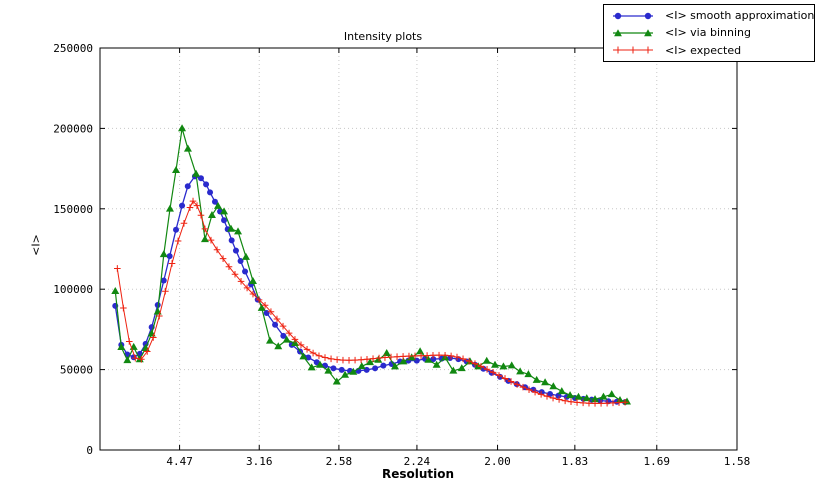 The image size is (817, 492). What do you see at coordinates (575, 461) in the screenshot?
I see `svg-text: 1.83` at bounding box center [575, 461].